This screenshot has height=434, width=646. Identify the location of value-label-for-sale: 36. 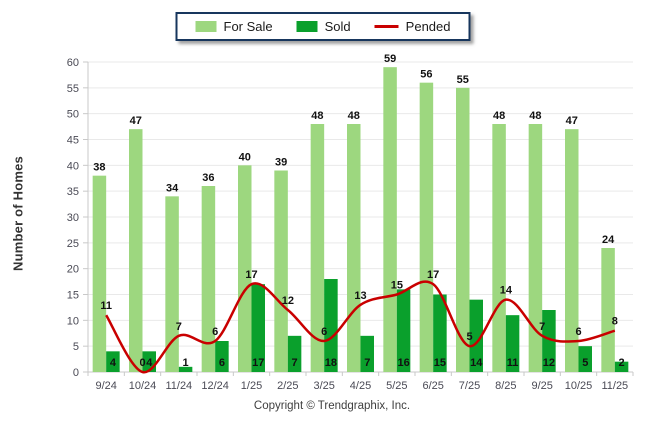
(208, 178).